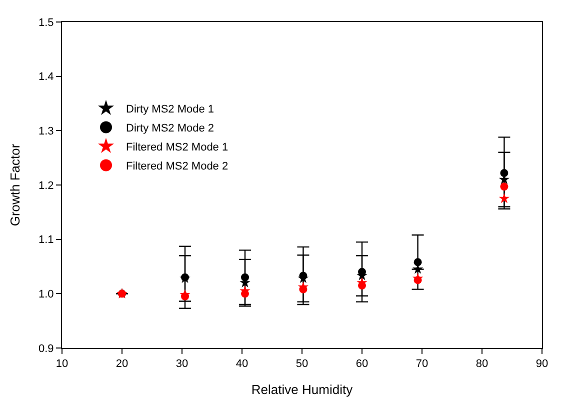  Describe the element at coordinates (302, 389) in the screenshot. I see `x-axis-title: Relative Humidity` at that location.